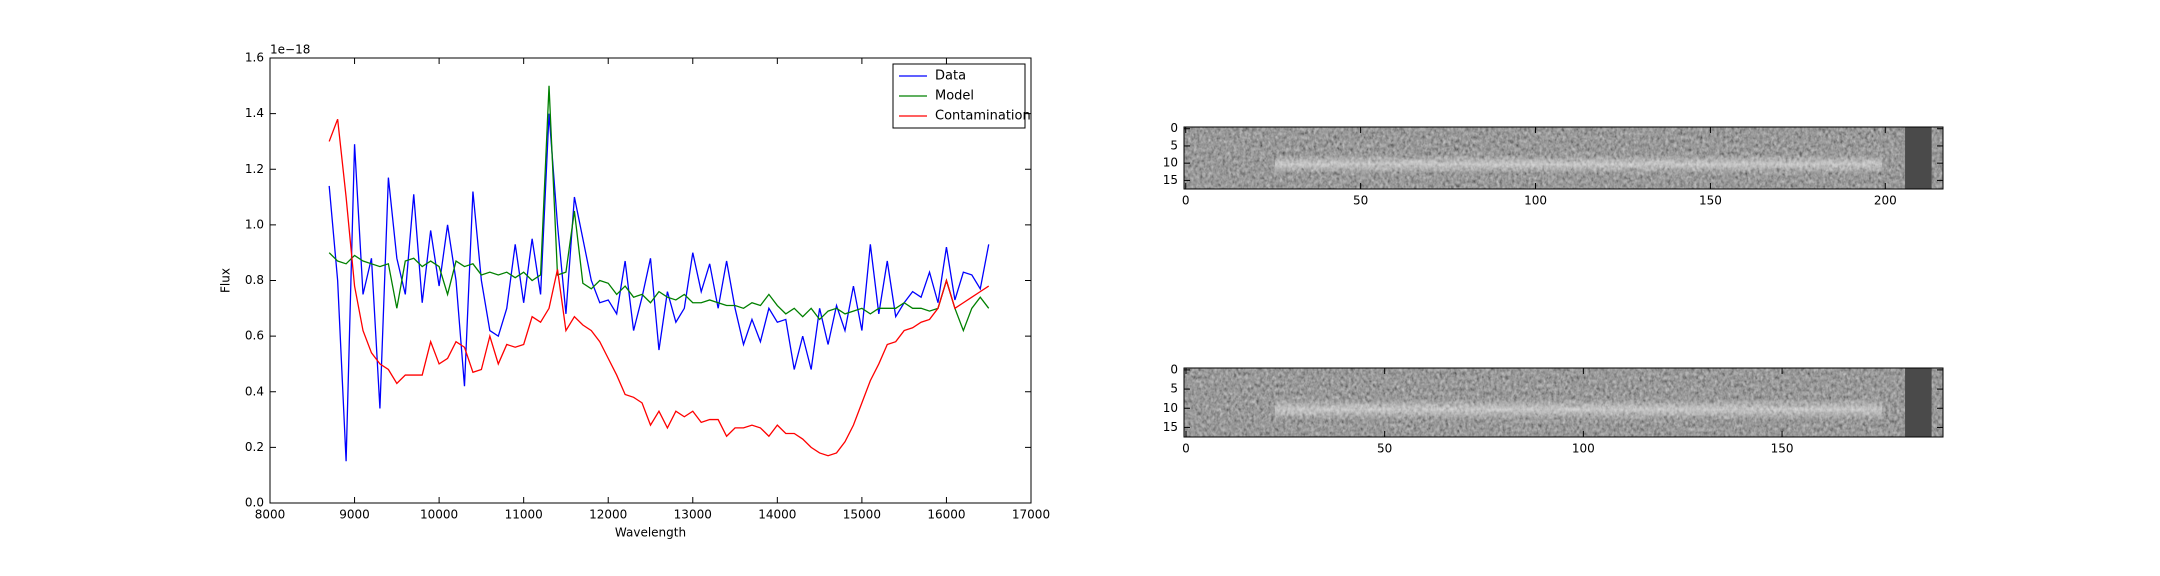  What do you see at coordinates (946, 515) in the screenshot?
I see `x-tick-label: 16000` at bounding box center [946, 515].